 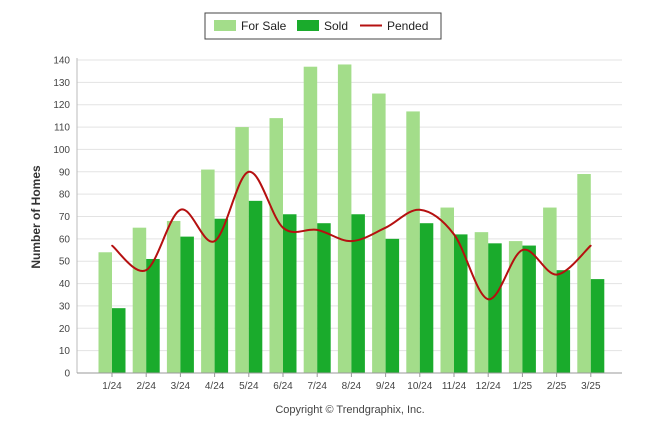 I want to click on legend-swatch-sold, so click(x=308, y=25).